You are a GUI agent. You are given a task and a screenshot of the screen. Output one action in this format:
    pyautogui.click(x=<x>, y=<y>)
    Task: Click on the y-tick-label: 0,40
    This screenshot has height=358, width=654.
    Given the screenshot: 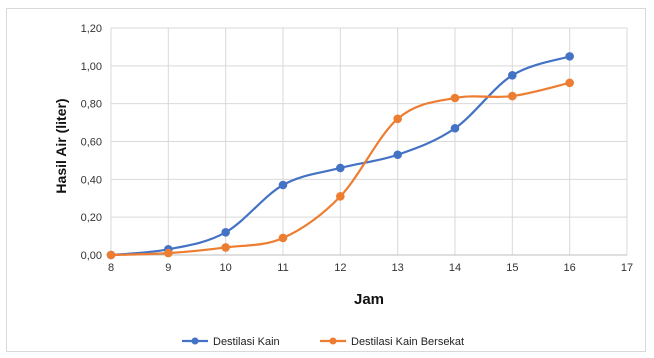 What is the action you would take?
    pyautogui.click(x=91, y=180)
    